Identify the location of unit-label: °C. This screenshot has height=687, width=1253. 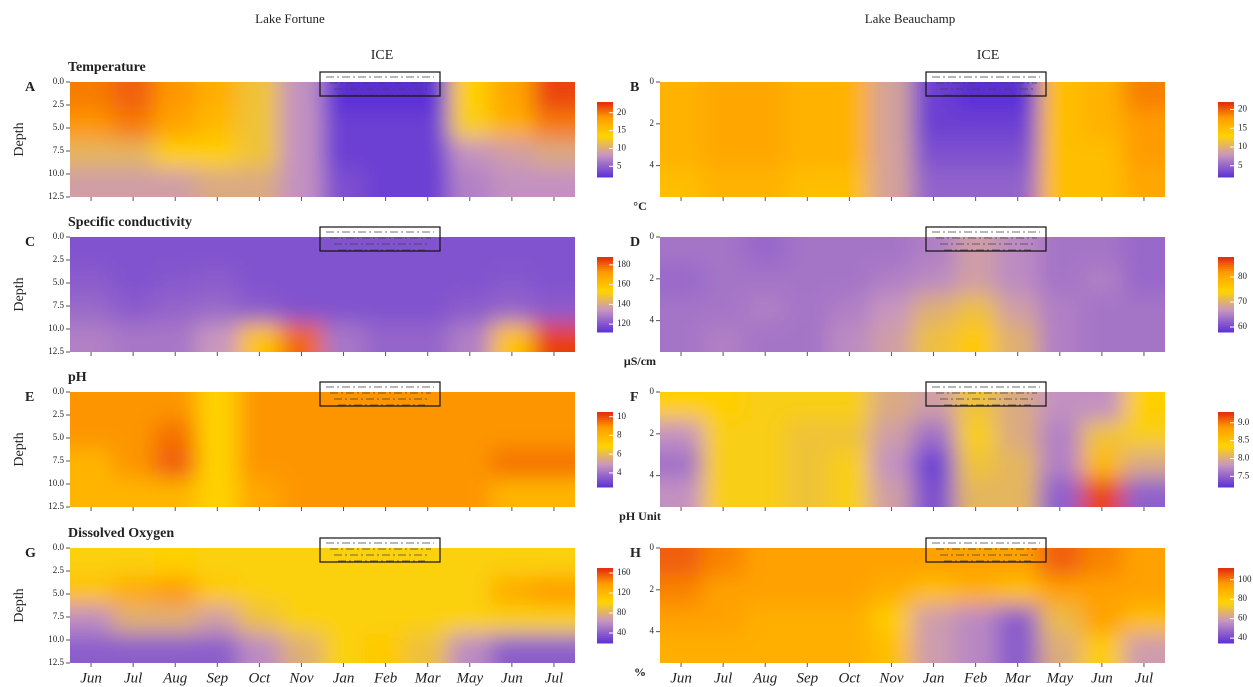
(639, 206).